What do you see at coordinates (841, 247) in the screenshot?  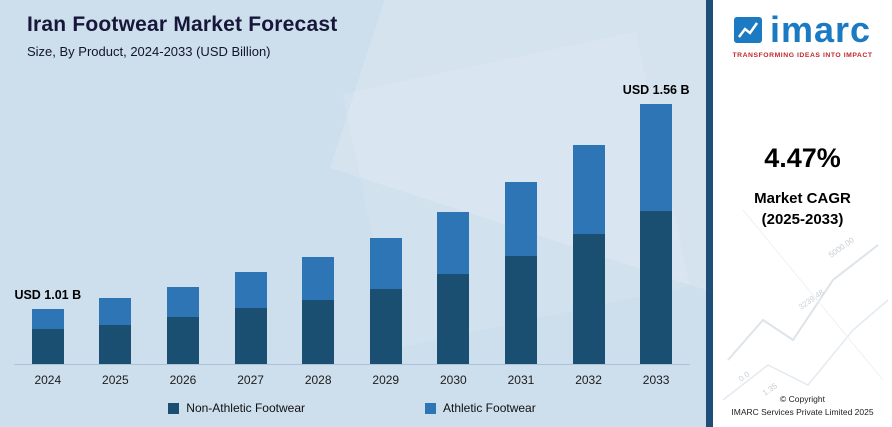 I see `svg-text: 5000.00` at bounding box center [841, 247].